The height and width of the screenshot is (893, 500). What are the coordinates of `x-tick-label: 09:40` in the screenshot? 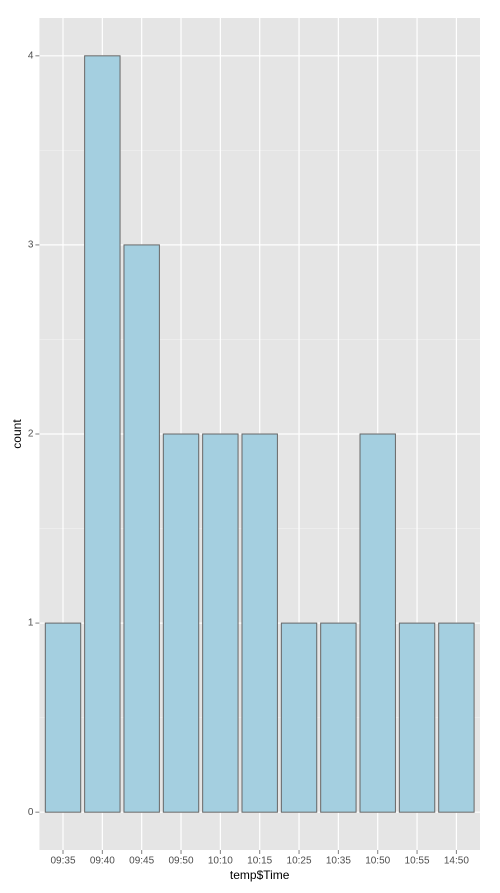 It's located at (102, 861).